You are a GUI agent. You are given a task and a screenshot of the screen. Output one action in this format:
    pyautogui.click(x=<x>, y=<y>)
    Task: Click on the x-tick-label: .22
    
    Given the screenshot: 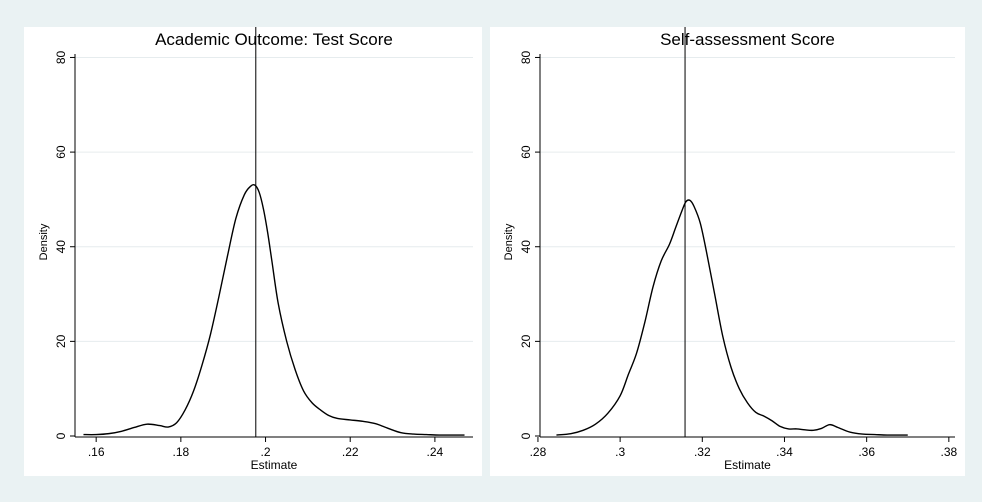 What is the action you would take?
    pyautogui.click(x=350, y=452)
    